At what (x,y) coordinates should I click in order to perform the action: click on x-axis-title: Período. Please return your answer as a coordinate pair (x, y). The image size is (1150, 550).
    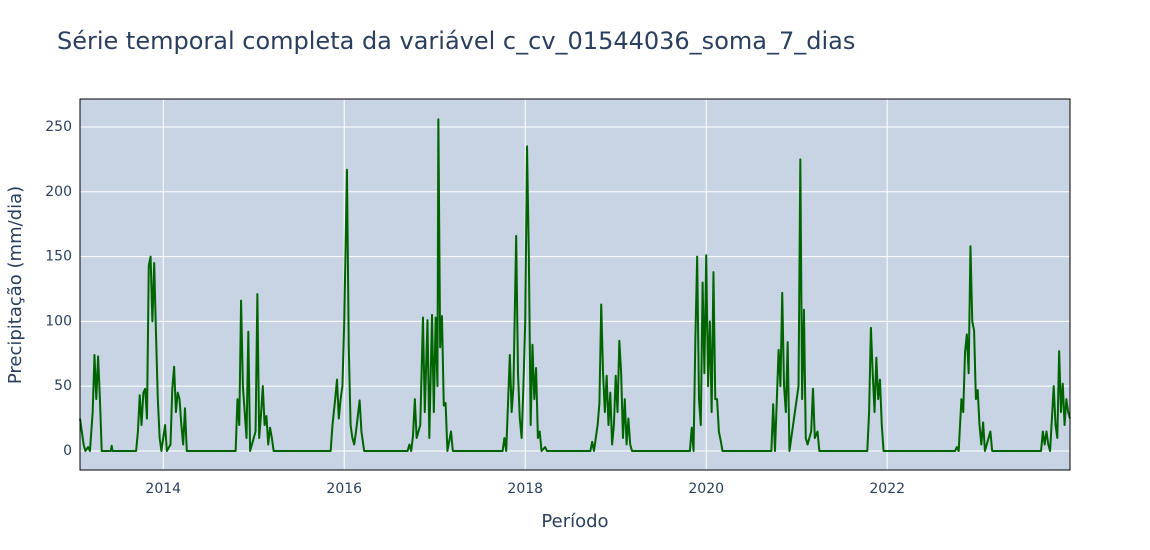
    Looking at the image, I should click on (574, 521).